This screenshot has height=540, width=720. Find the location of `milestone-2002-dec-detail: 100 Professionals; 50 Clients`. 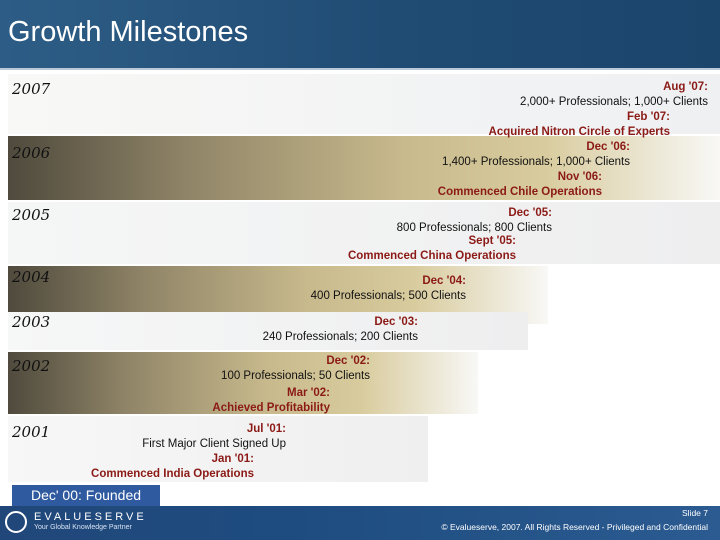

milestone-2002-dec-detail: 100 Professionals; 50 Clients is located at coordinates (295, 376).